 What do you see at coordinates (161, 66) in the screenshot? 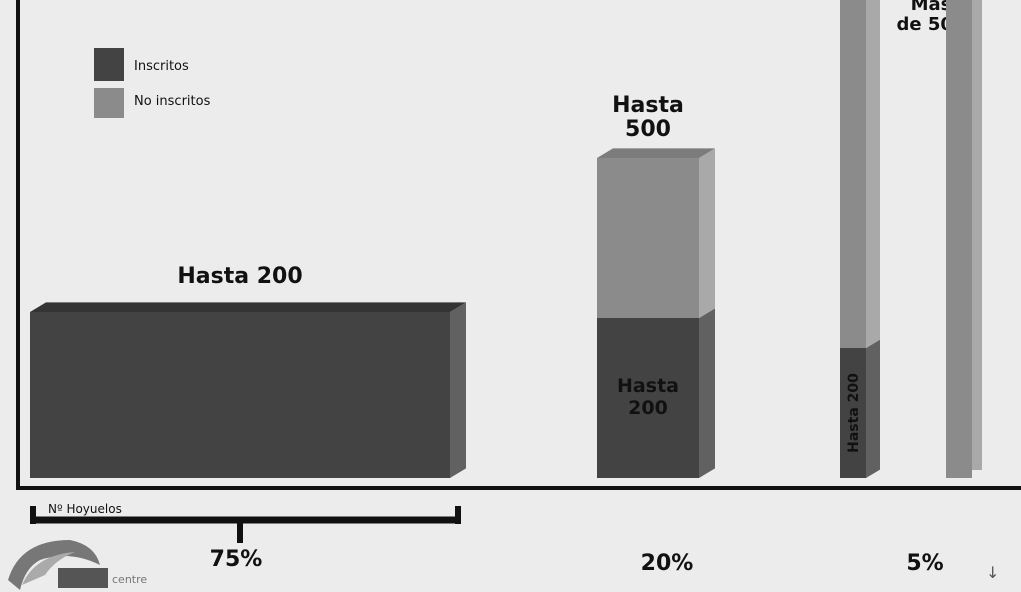
I see `legend-label-inscritos: Inscritos` at bounding box center [161, 66].